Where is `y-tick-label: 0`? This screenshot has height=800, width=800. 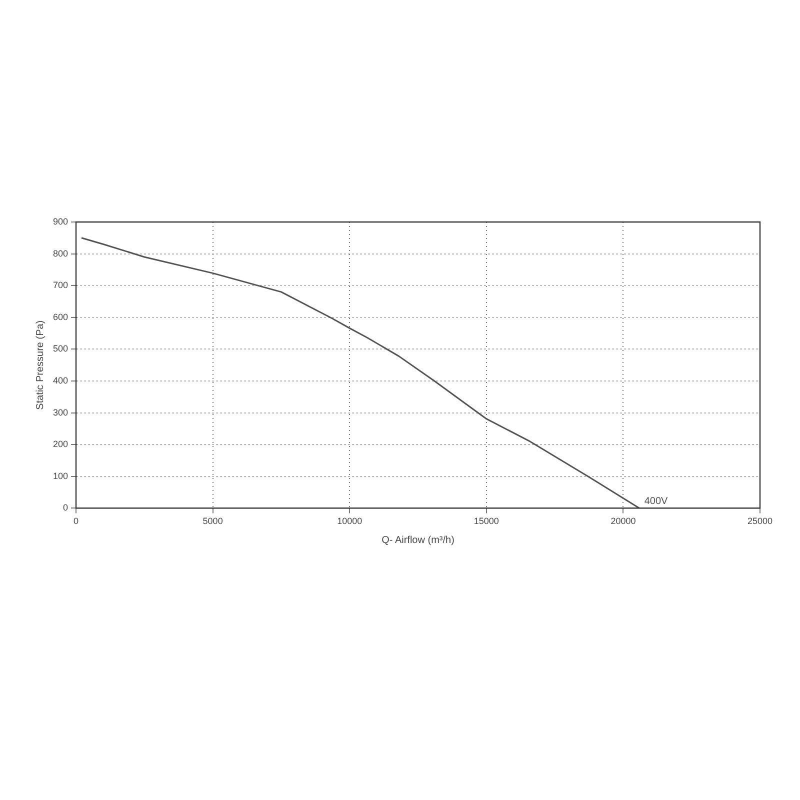 y-tick-label: 0 is located at coordinates (65, 507).